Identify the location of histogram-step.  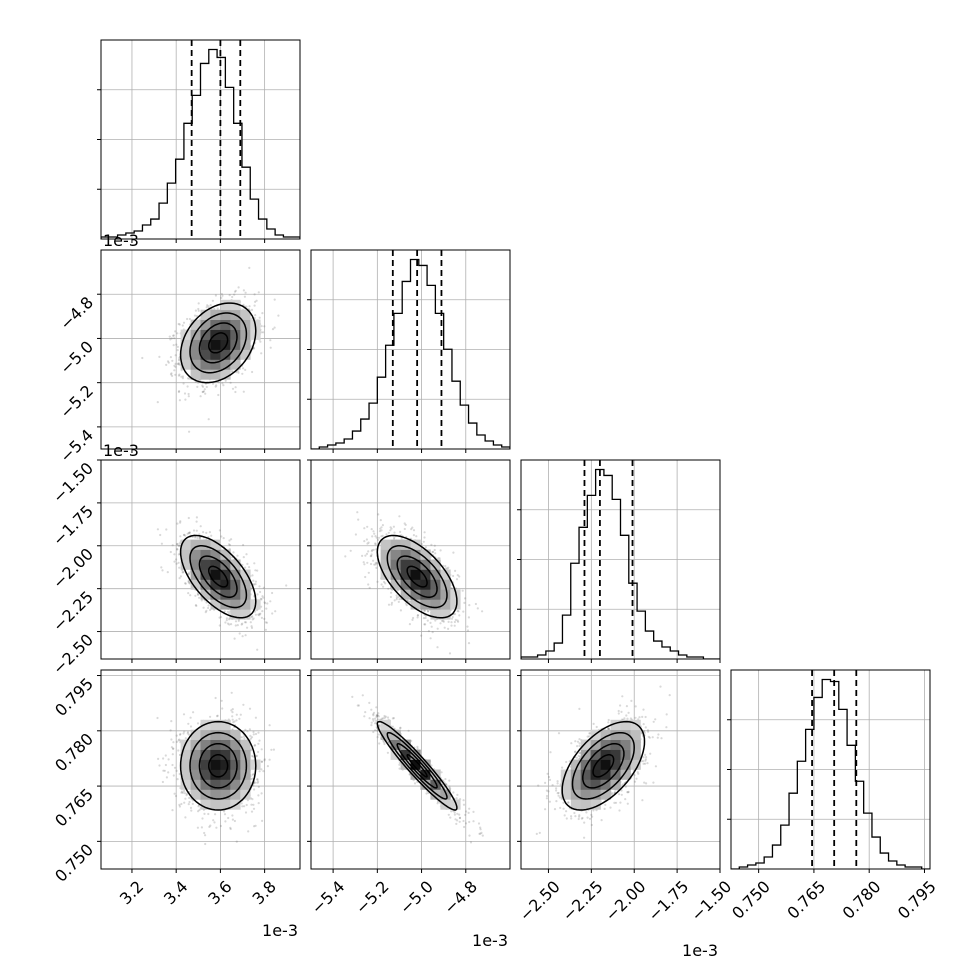
(830, 773).